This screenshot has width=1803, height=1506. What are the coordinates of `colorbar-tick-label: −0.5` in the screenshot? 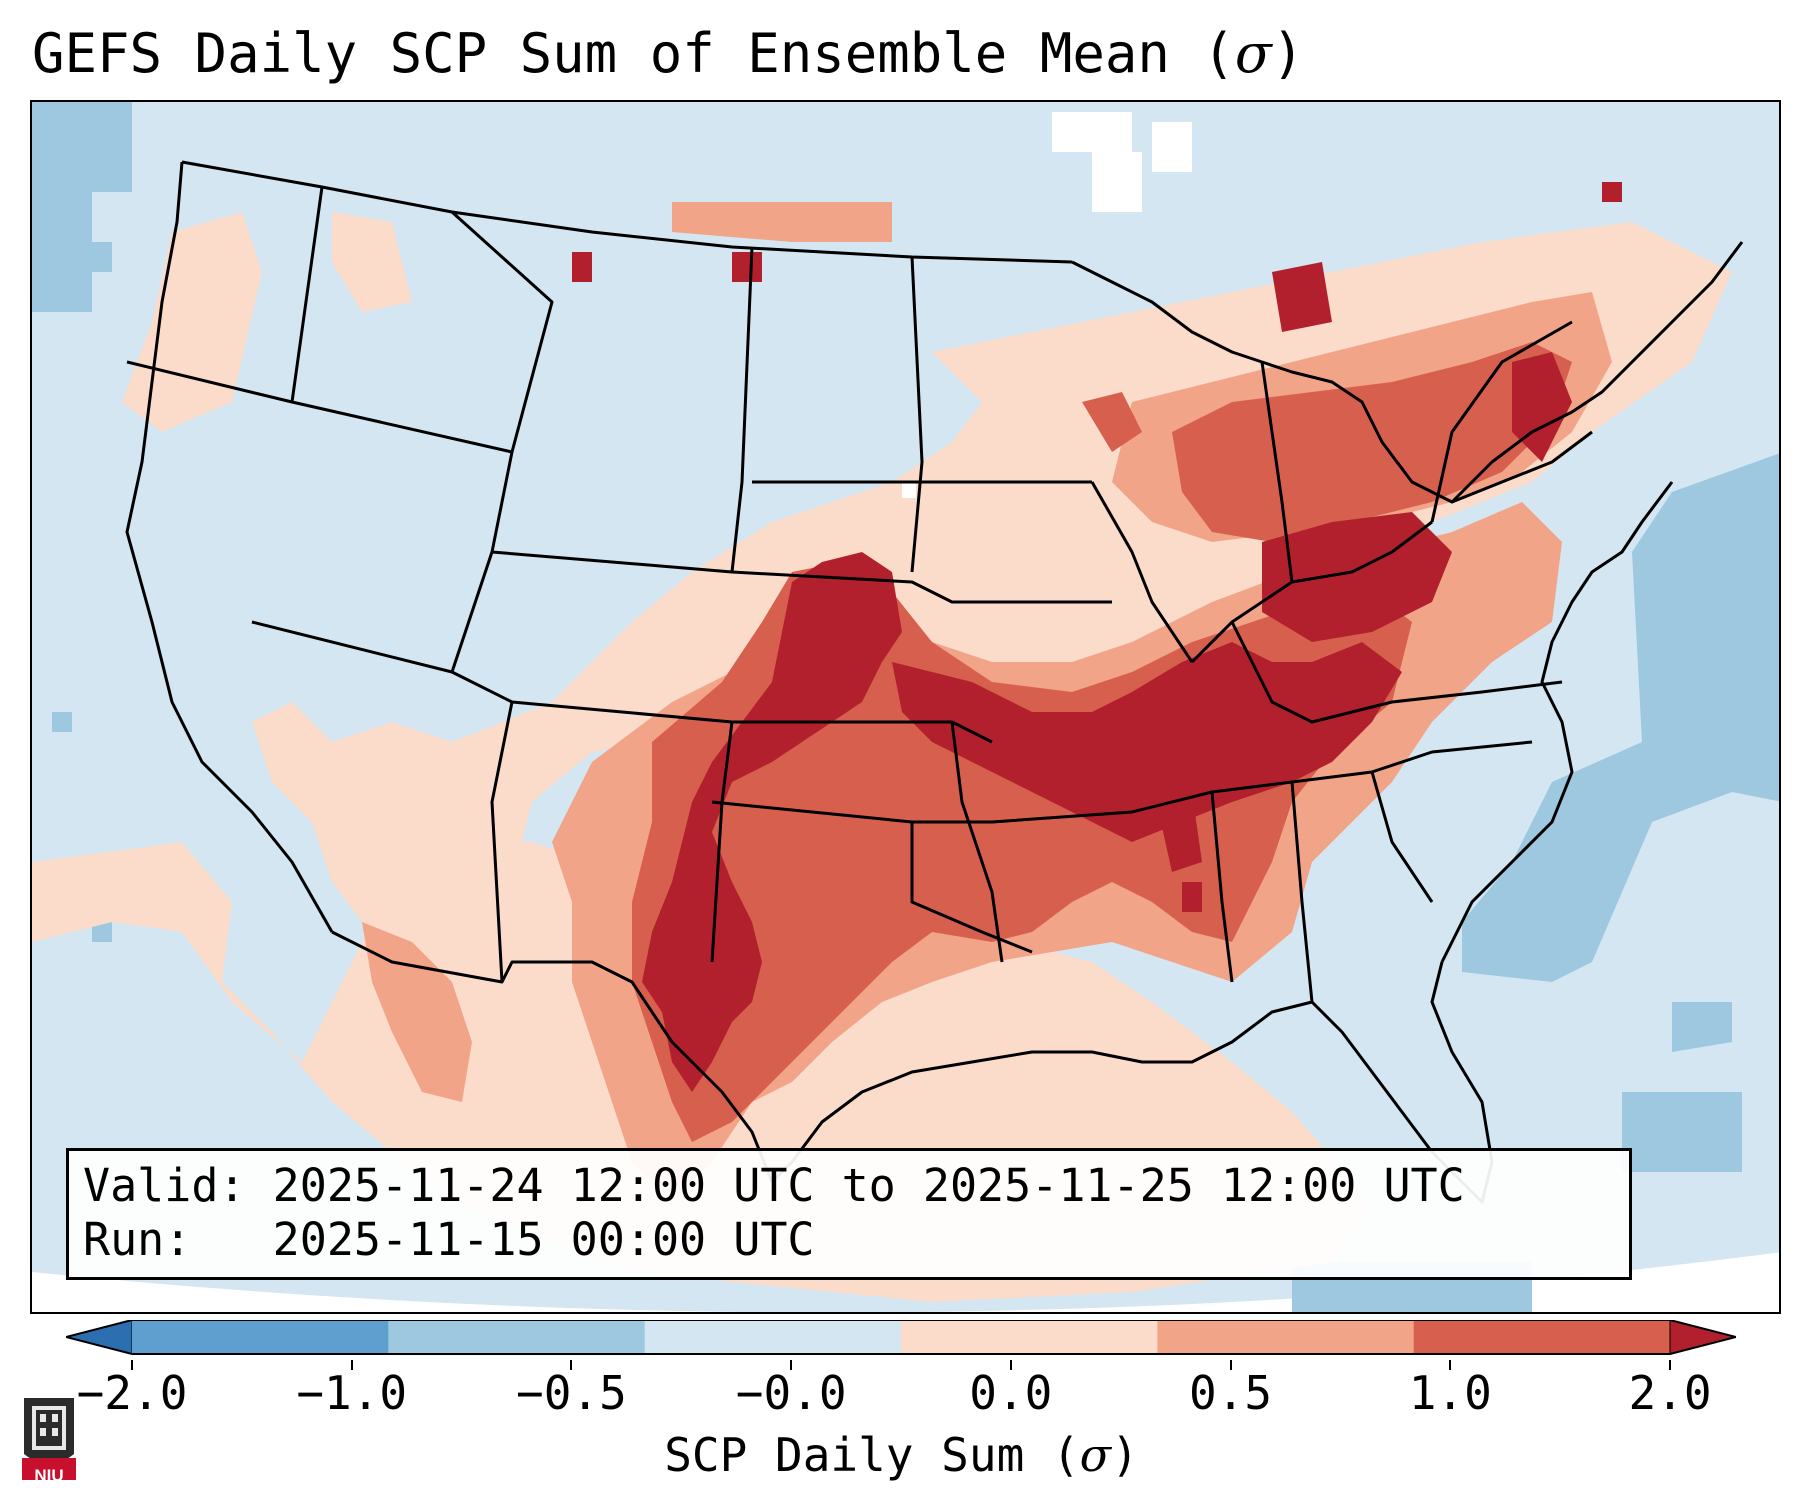 It's located at (571, 1393).